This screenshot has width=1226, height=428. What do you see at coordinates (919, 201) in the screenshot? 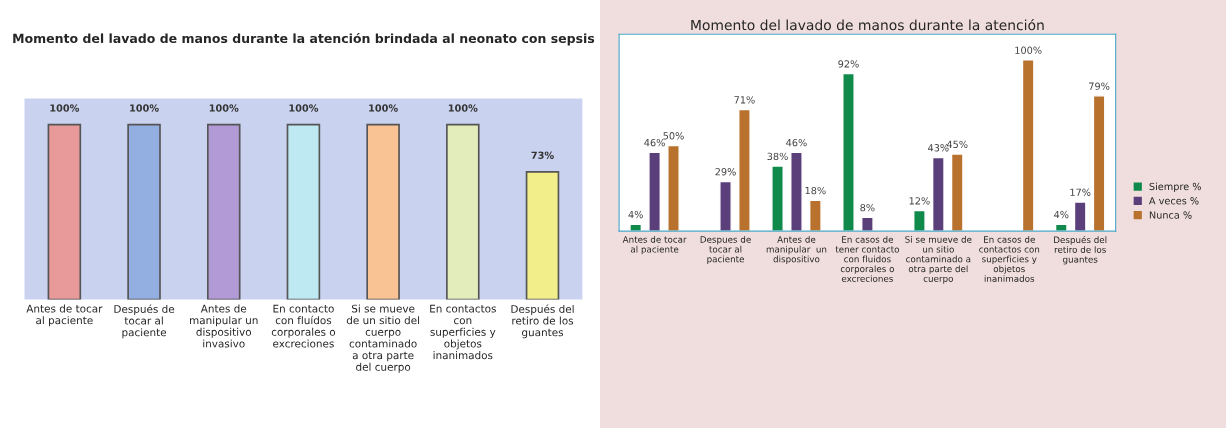
I see `data-label: 12%` at bounding box center [919, 201].